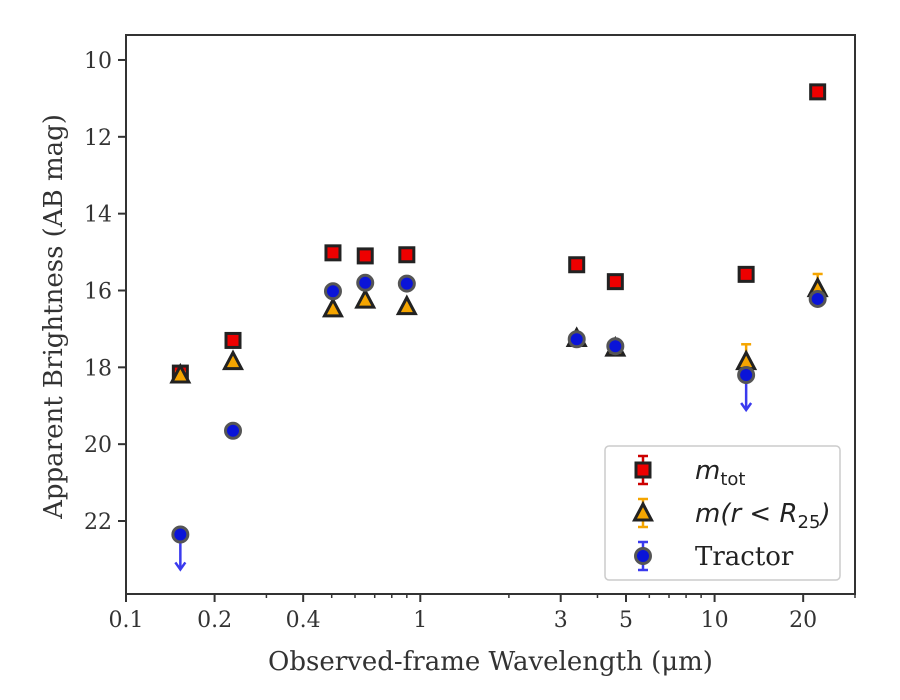 This screenshot has height=700, width=900. What do you see at coordinates (98, 522) in the screenshot?
I see `y-tick-label: 22` at bounding box center [98, 522].